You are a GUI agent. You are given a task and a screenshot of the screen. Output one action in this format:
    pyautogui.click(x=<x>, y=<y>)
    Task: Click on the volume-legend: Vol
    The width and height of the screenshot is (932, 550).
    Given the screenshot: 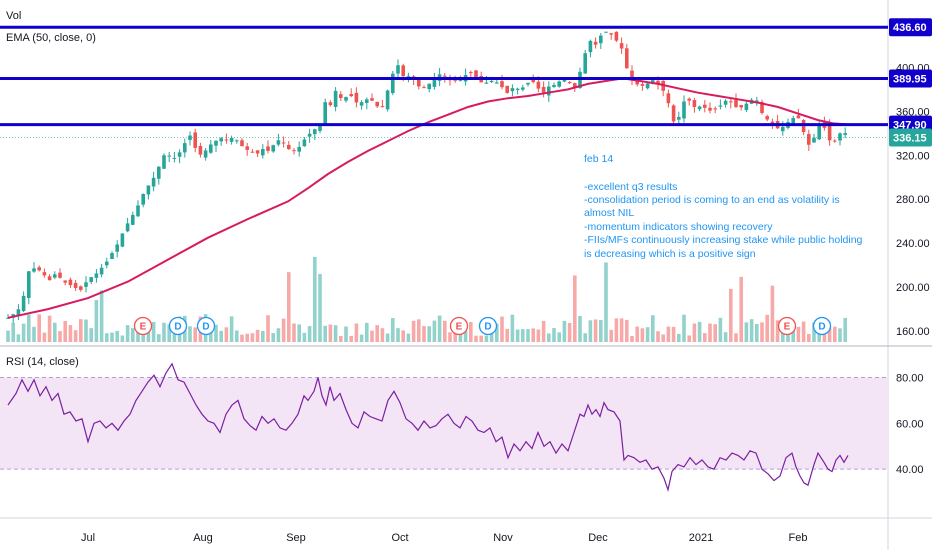 What is the action you would take?
    pyautogui.click(x=13, y=16)
    